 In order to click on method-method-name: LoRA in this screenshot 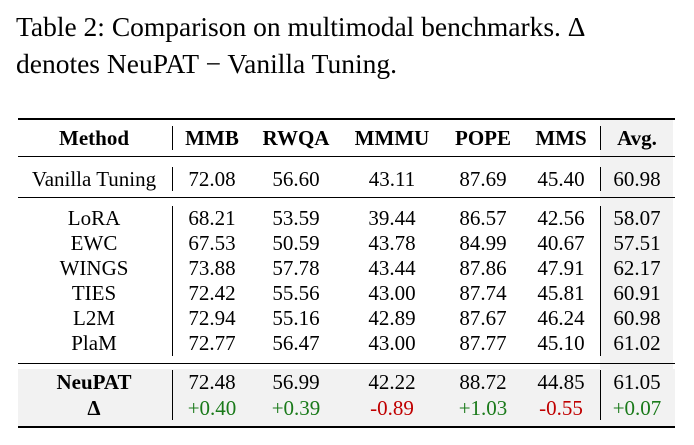, I will do `click(94, 218)`.